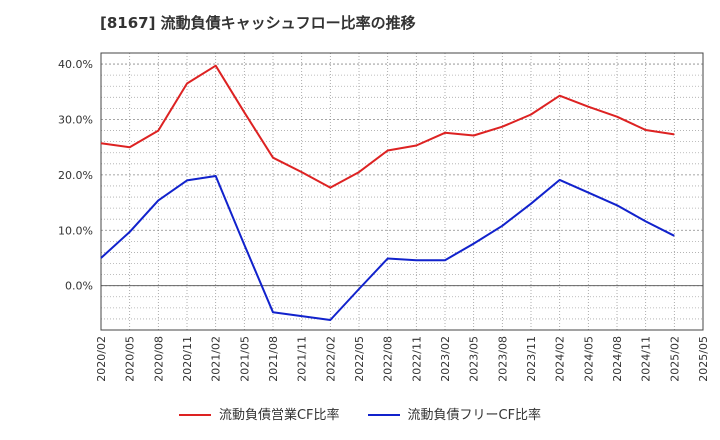  What do you see at coordinates (79, 286) in the screenshot?
I see `y-tick-label: 0.0%` at bounding box center [79, 286].